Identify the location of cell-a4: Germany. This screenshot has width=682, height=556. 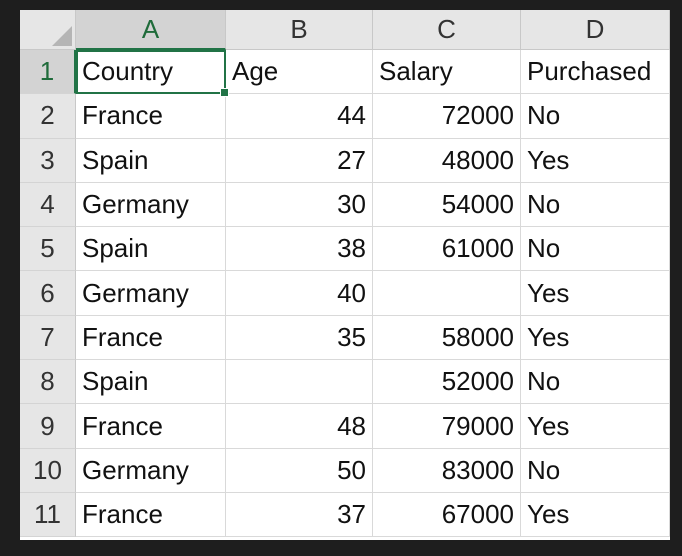
(151, 205).